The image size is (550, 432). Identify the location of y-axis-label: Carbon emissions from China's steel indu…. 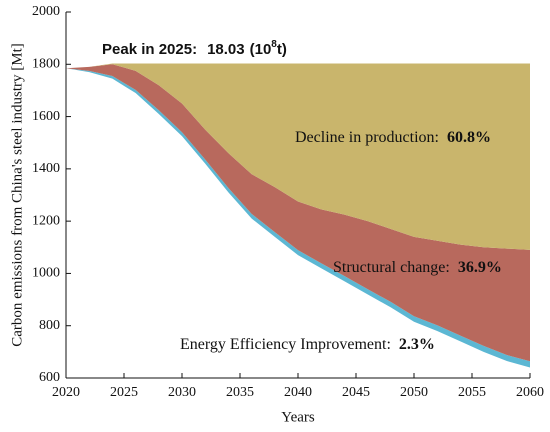
(17, 195).